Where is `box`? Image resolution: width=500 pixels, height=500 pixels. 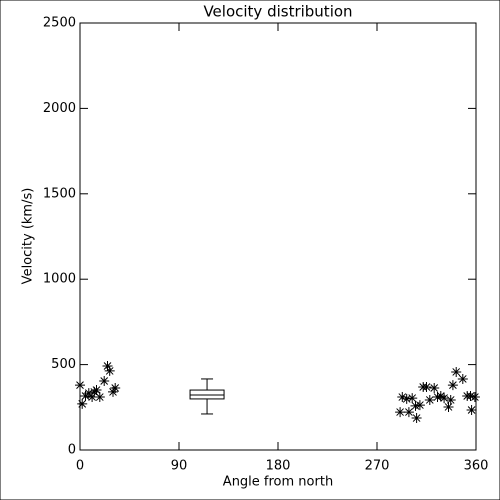 box is located at coordinates (207, 394).